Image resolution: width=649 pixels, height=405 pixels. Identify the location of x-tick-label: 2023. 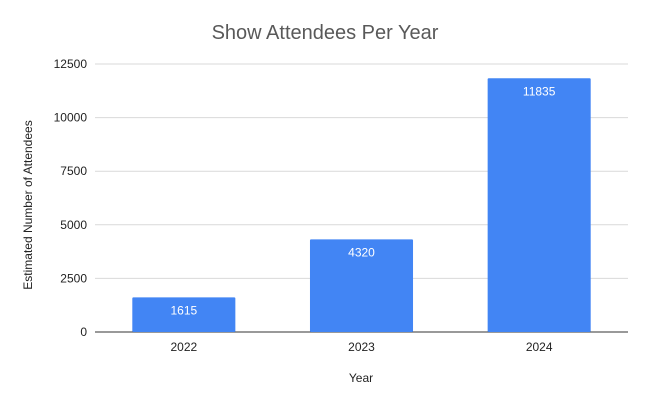
(361, 347).